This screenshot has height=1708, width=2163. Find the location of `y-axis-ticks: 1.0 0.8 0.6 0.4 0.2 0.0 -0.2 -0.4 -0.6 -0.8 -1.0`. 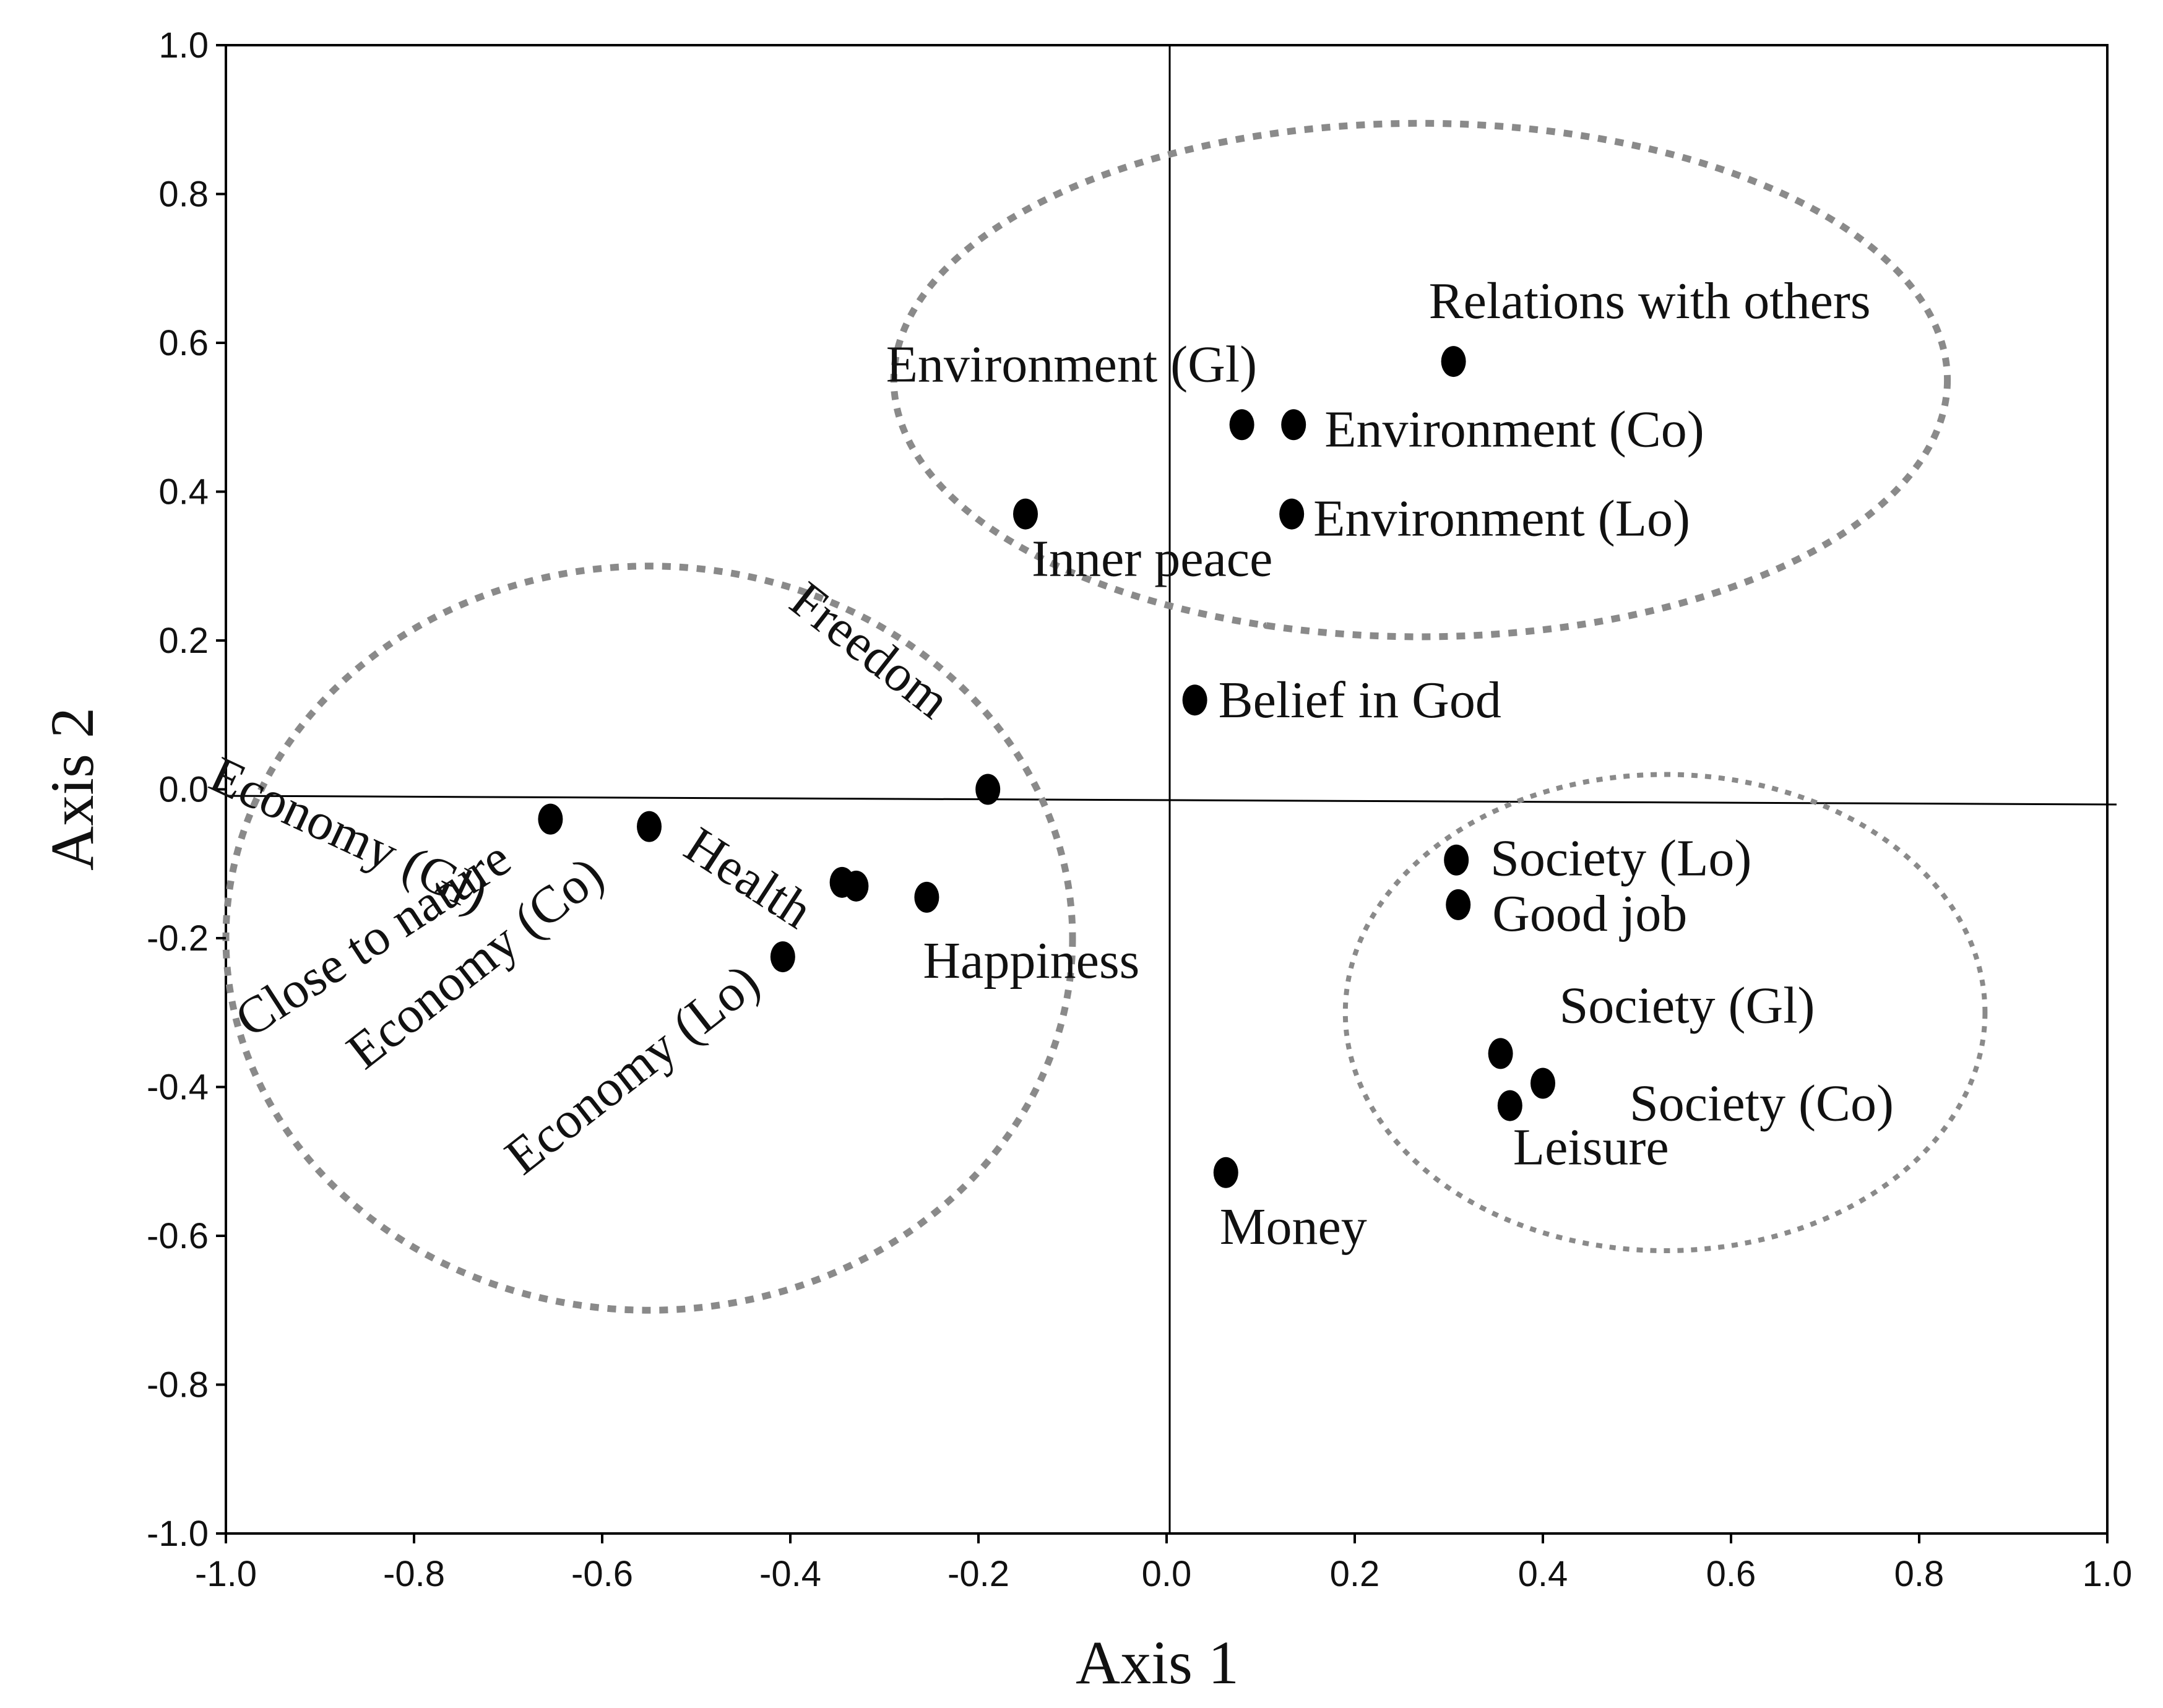

y-axis-ticks: 1.0 0.8 0.6 0.4 0.2 0.0 -0.2 -0.4 -0.6 -0.8 -1.0 is located at coordinates (186, 789).